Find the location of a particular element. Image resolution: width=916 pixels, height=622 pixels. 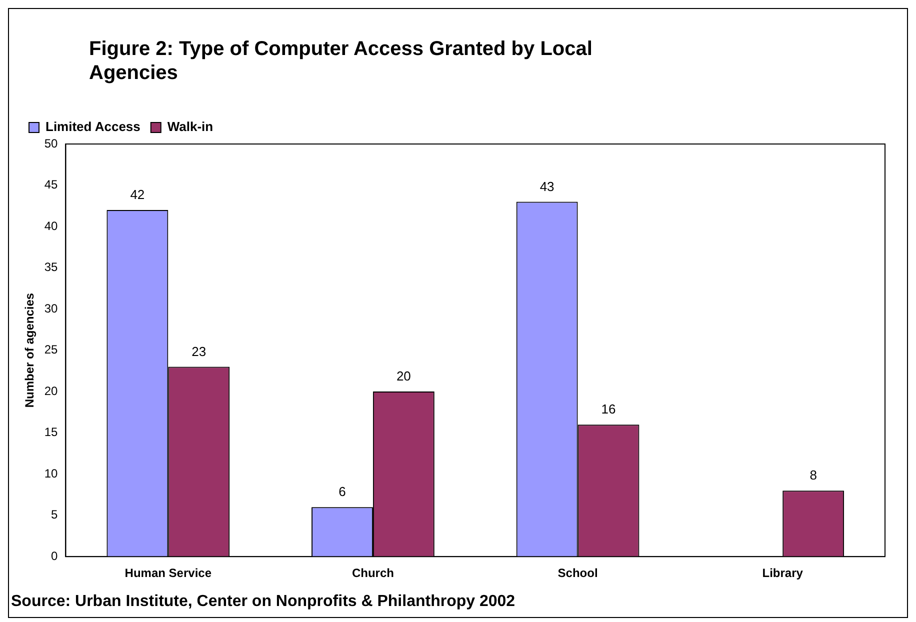

data-label: 23 is located at coordinates (199, 351).